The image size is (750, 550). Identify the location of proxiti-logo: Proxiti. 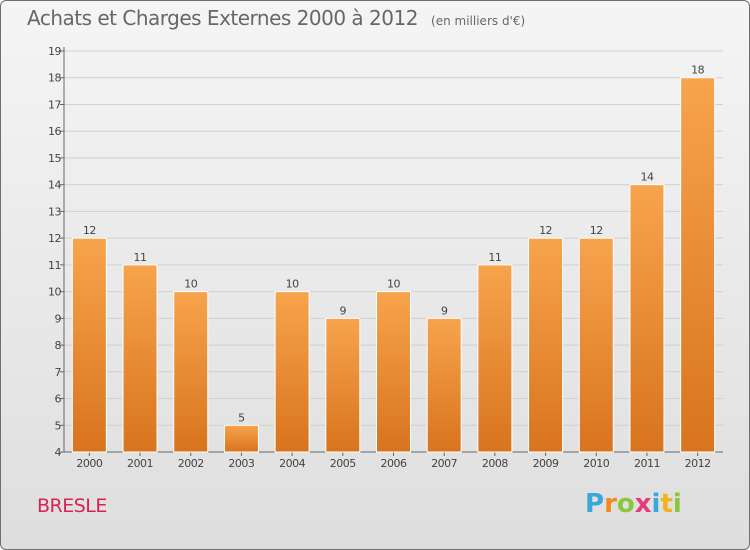
(633, 504).